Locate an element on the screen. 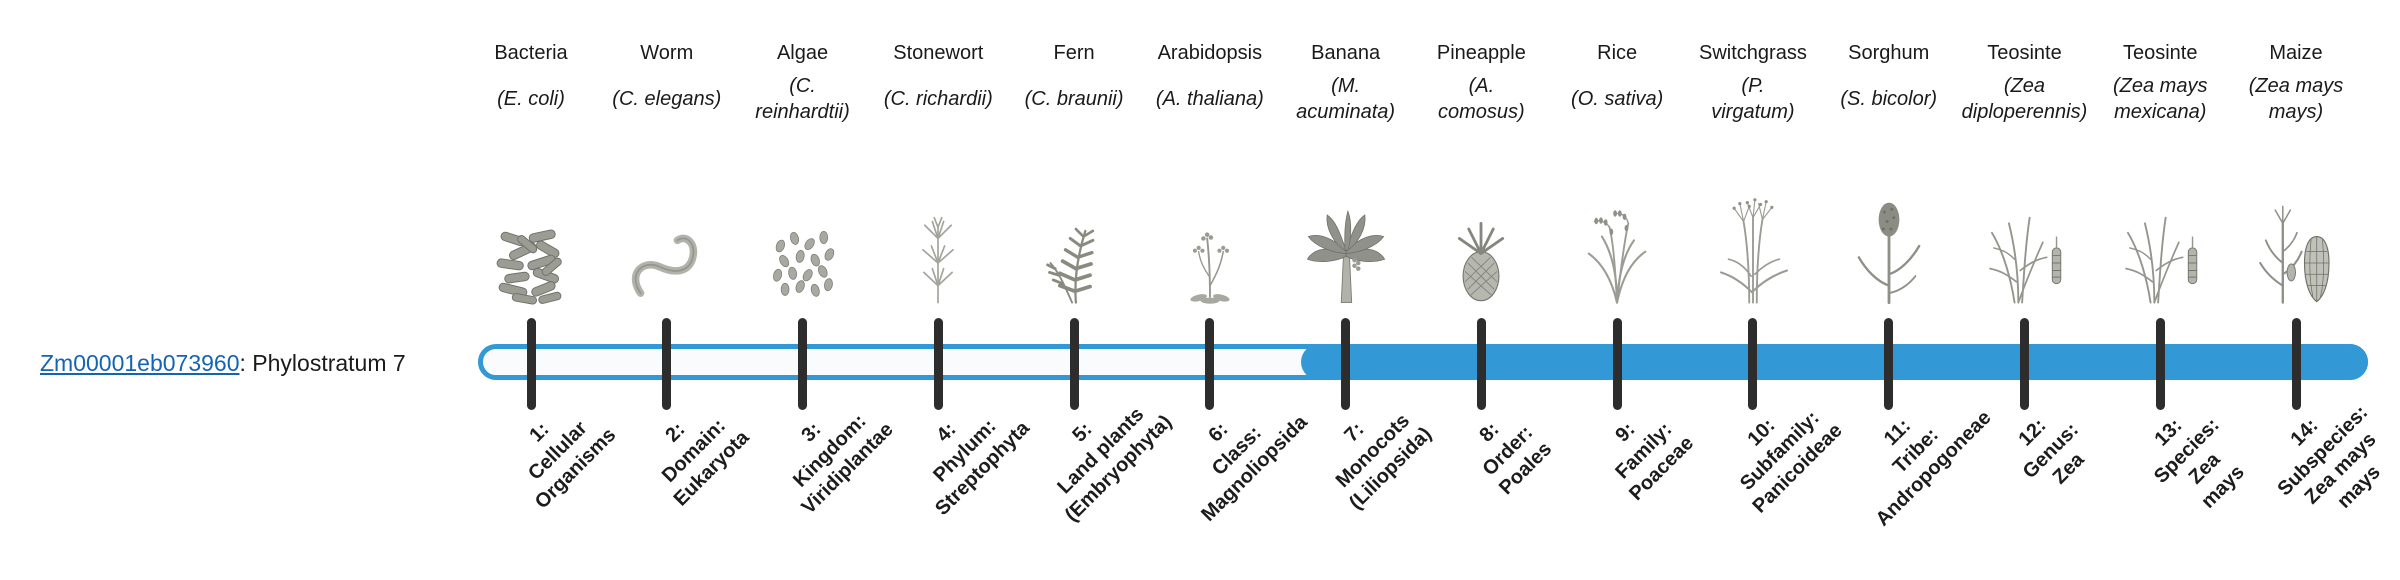 Image resolution: width=2400 pixels, height=580 pixels. worm-icon is located at coordinates (667, 220).